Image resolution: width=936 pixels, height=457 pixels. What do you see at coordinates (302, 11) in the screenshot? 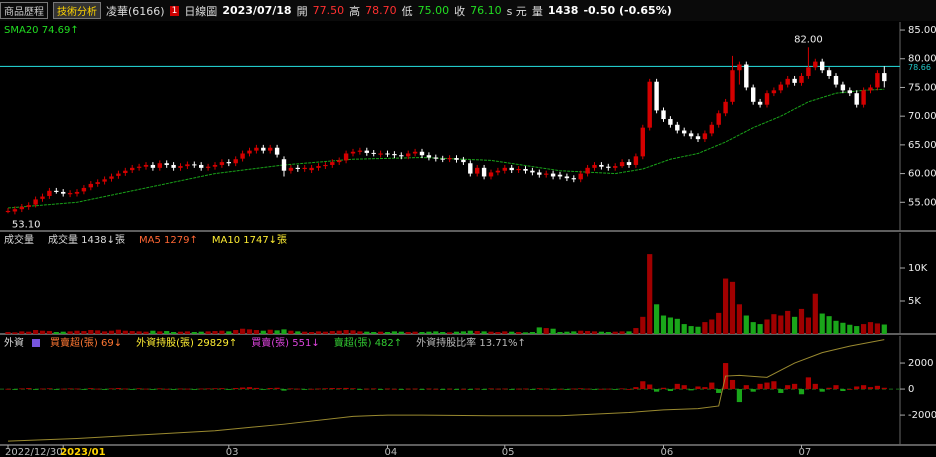
I see `label: 開` at bounding box center [302, 11].